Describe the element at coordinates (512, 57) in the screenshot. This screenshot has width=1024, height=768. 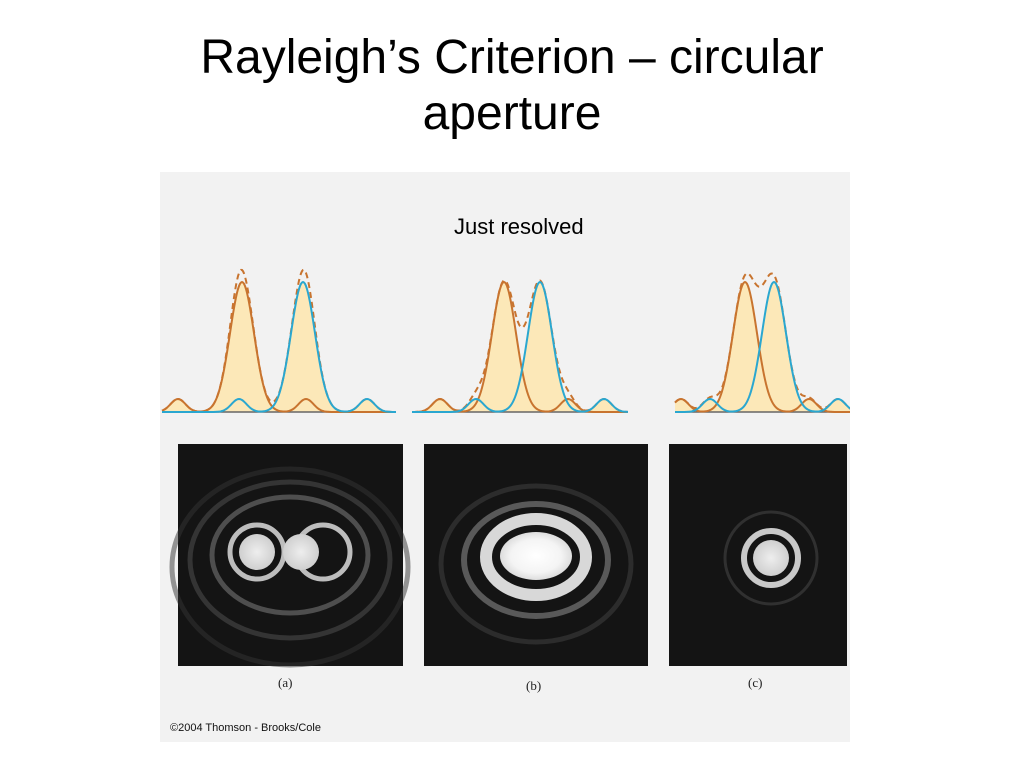
I see `title-line-1: Rayleigh’s Criterion – circular` at that location.